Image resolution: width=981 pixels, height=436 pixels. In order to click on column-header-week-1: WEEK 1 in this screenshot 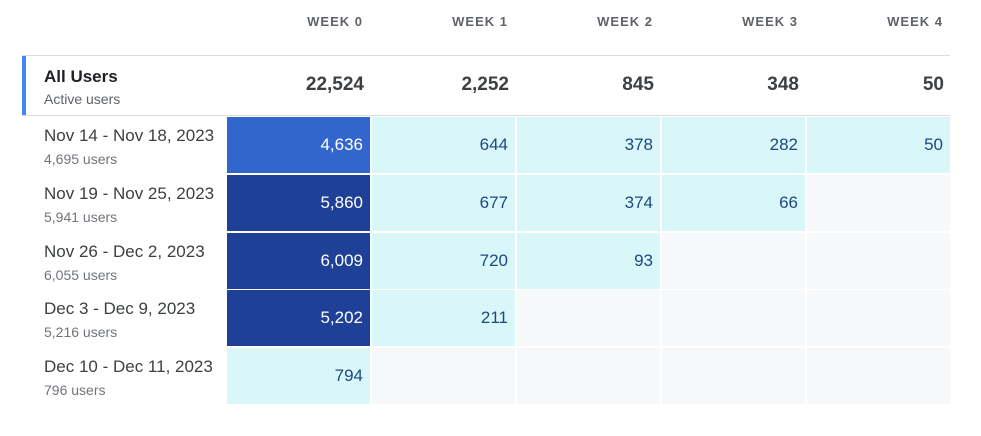, I will do `click(480, 21)`.